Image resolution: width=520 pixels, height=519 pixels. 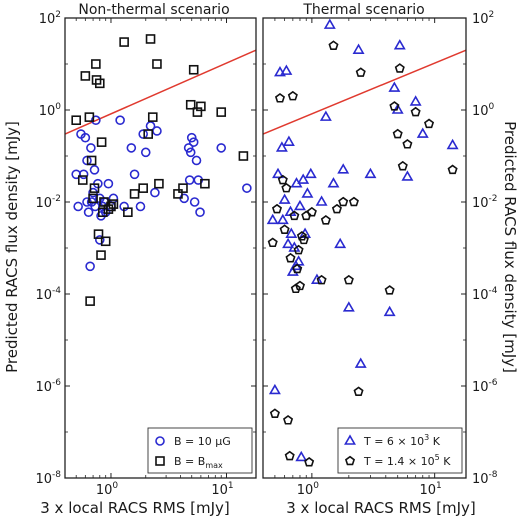 I want to click on y-tick-label: 10⁻⁴, so click(x=48, y=294).